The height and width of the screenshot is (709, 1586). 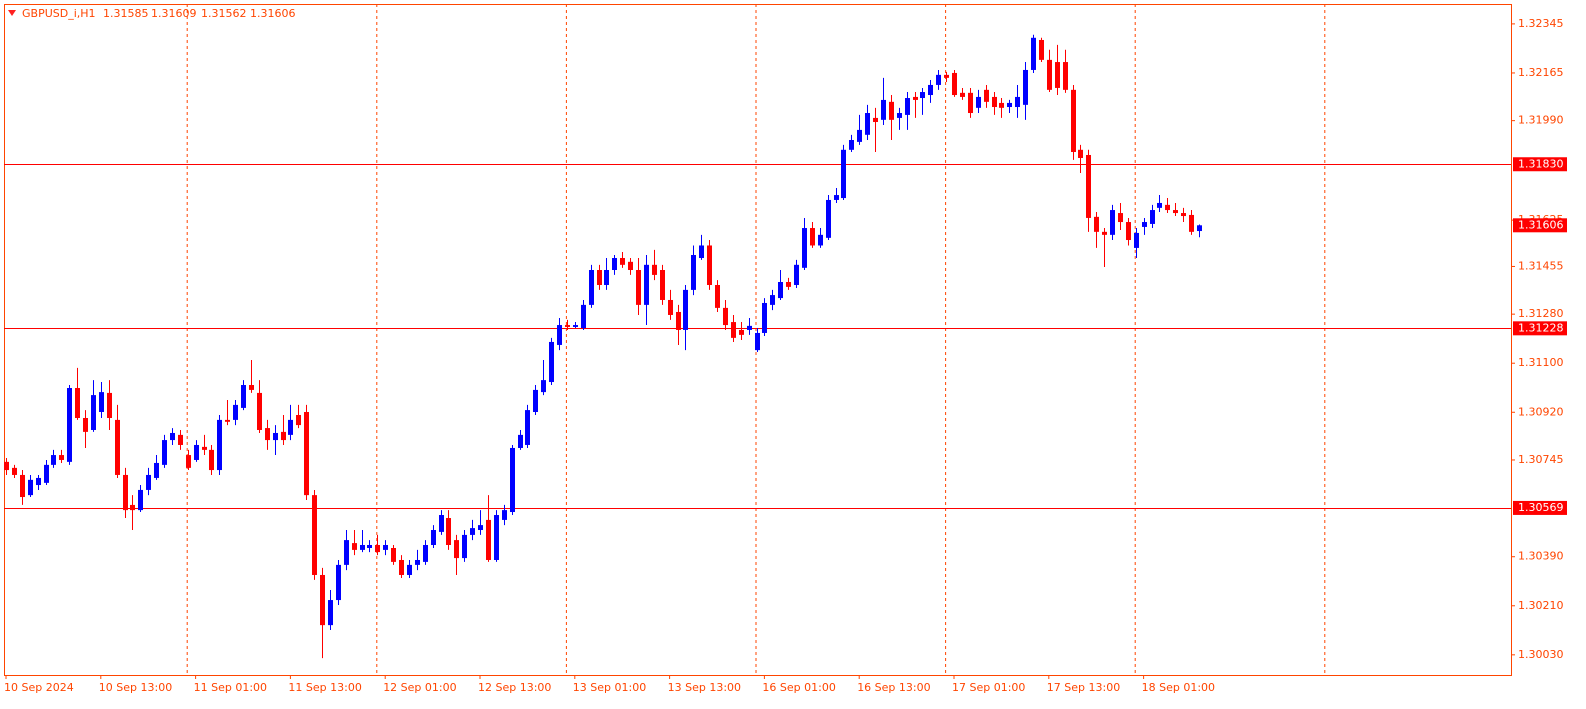 What do you see at coordinates (126, 13) in the screenshot?
I see `header-open: 1.31585` at bounding box center [126, 13].